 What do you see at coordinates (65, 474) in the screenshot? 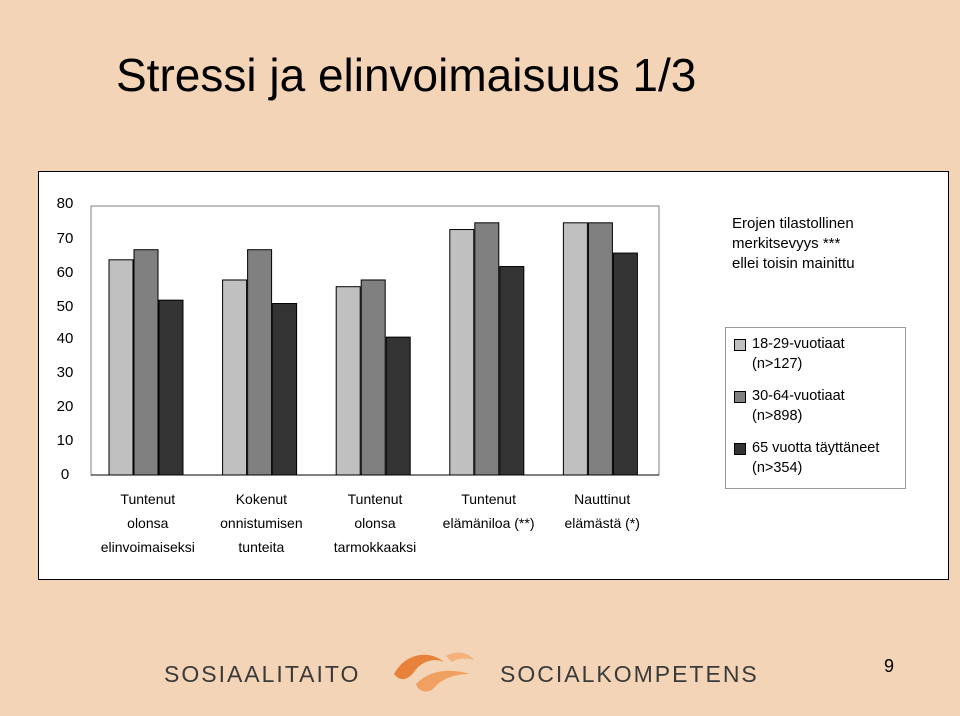
I see `y-tick-label-0: 0` at bounding box center [65, 474].